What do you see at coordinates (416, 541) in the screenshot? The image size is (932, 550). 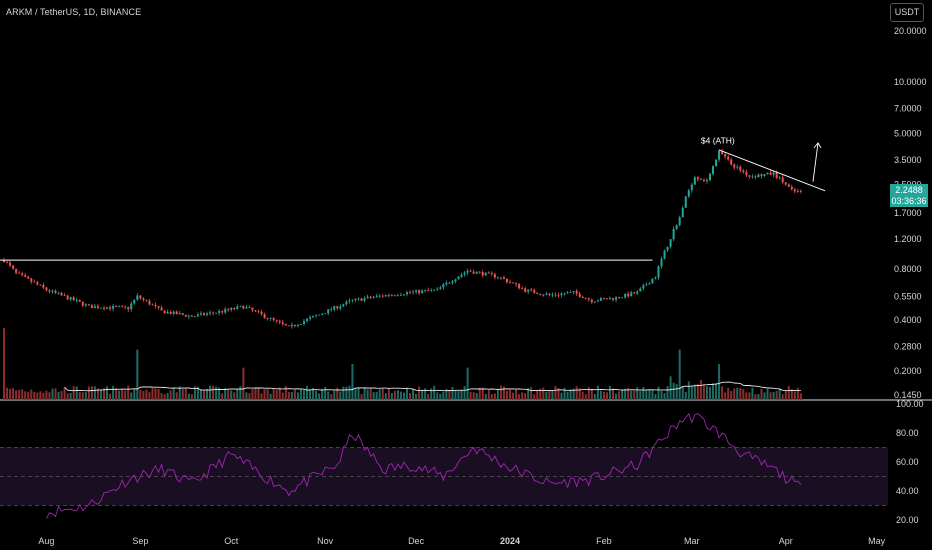 I see `time-tick-label: Dec` at bounding box center [416, 541].